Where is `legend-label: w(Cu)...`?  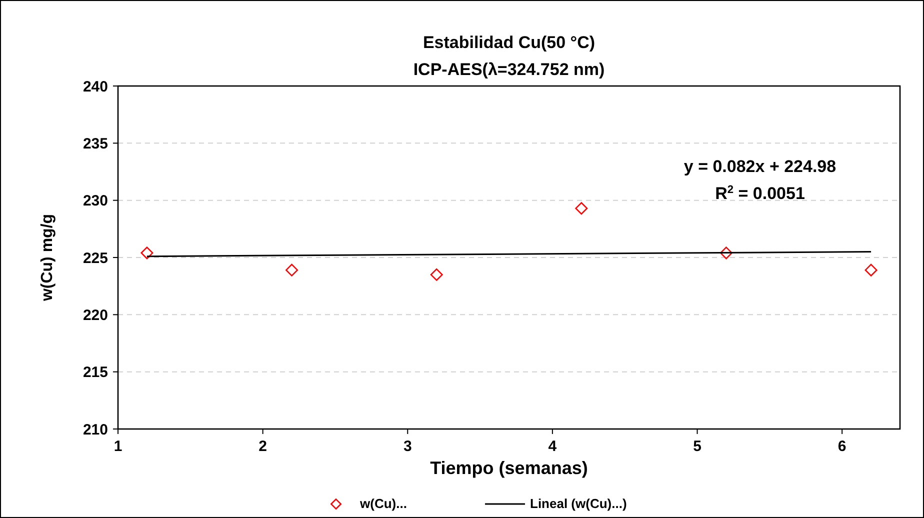 legend-label: w(Cu)... is located at coordinates (383, 503).